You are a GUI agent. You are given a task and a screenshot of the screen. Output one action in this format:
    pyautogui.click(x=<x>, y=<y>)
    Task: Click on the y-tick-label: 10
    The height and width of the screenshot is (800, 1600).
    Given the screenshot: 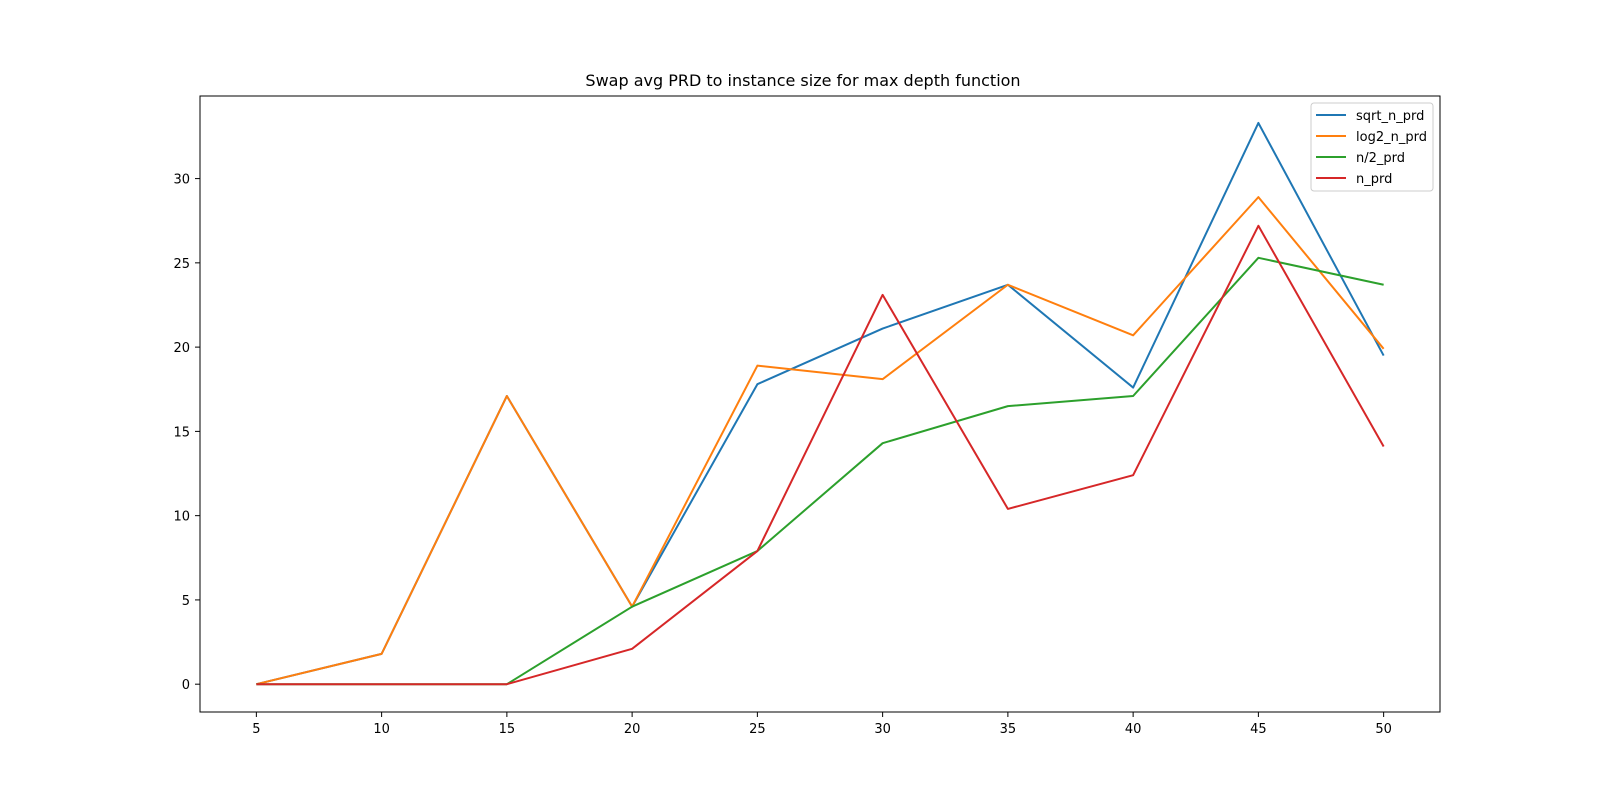 What is the action you would take?
    pyautogui.click(x=181, y=517)
    